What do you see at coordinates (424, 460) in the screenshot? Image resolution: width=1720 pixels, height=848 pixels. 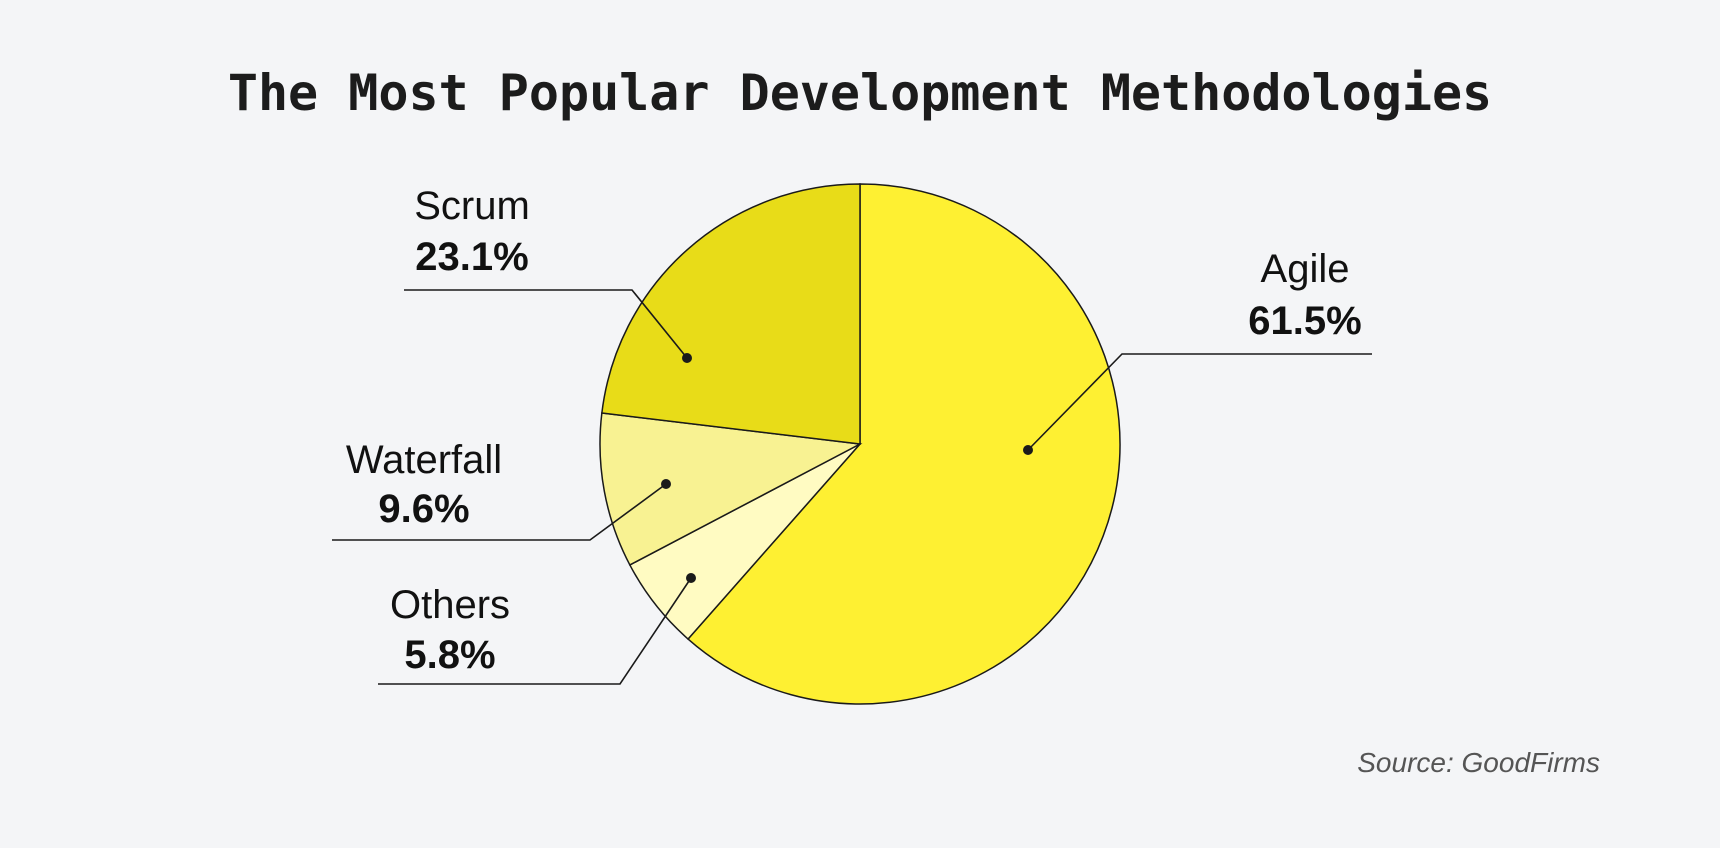 I see `slice-label-waterfall: Waterfall` at bounding box center [424, 460].